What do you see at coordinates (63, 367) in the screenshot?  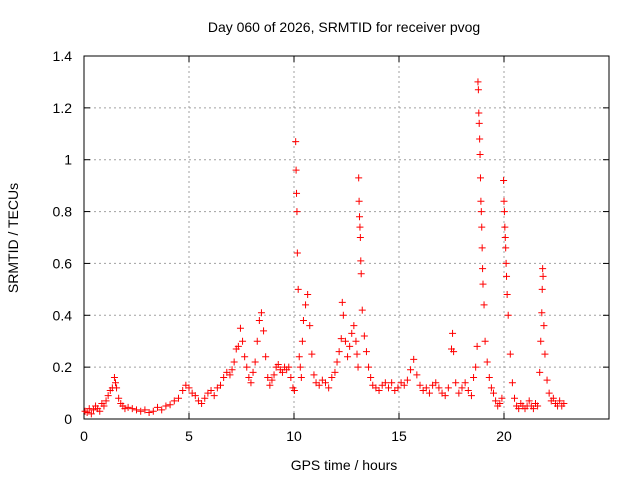 I see `y-tick-label: 0.2` at bounding box center [63, 367].